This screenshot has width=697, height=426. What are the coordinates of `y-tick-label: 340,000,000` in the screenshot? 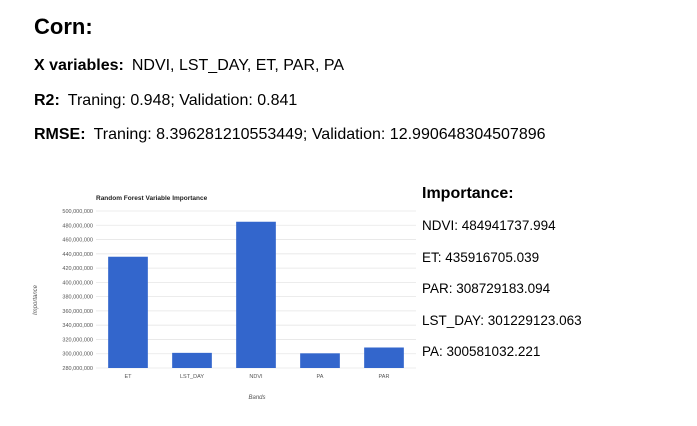 It's located at (77, 326).